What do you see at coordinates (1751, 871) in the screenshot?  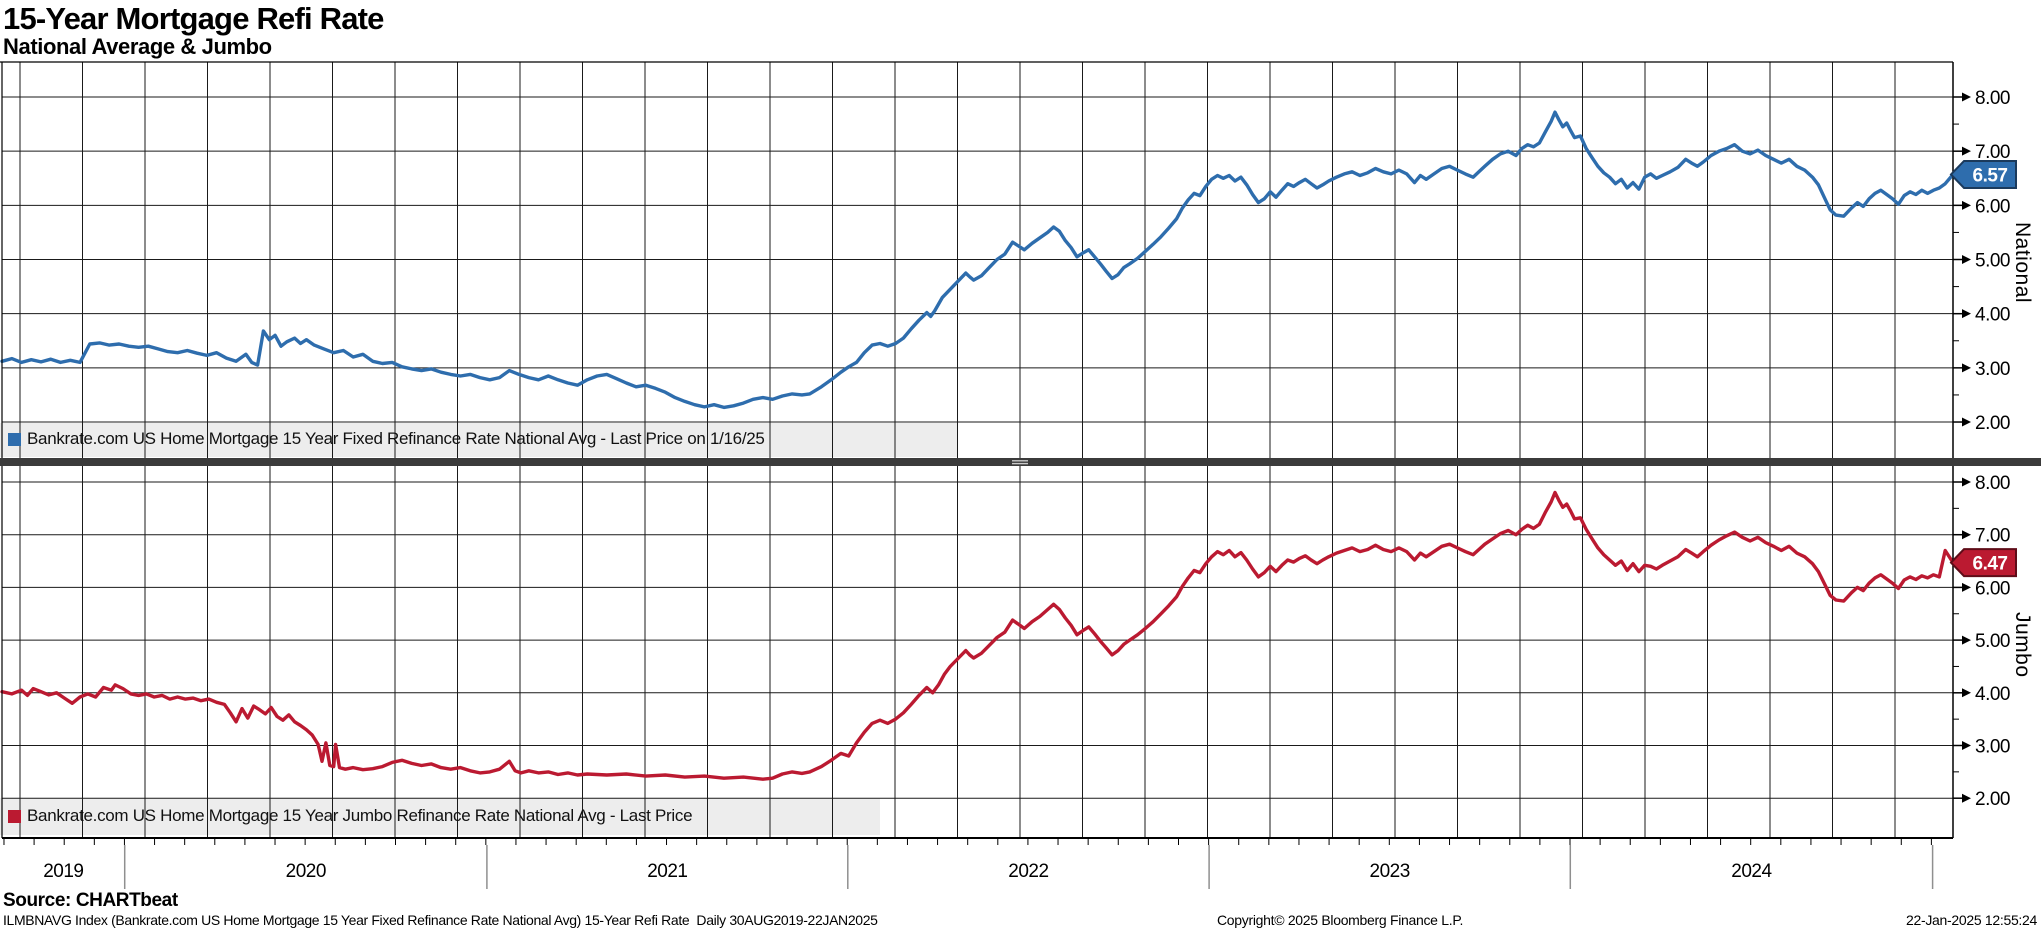 I see `x-year-label: 2024` at bounding box center [1751, 871].